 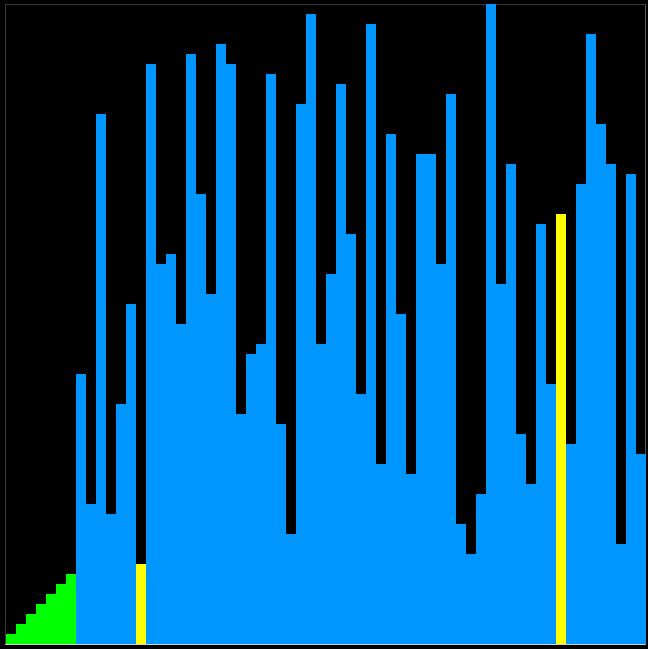 I want to click on bar-5-sorted, so click(x=51, y=619).